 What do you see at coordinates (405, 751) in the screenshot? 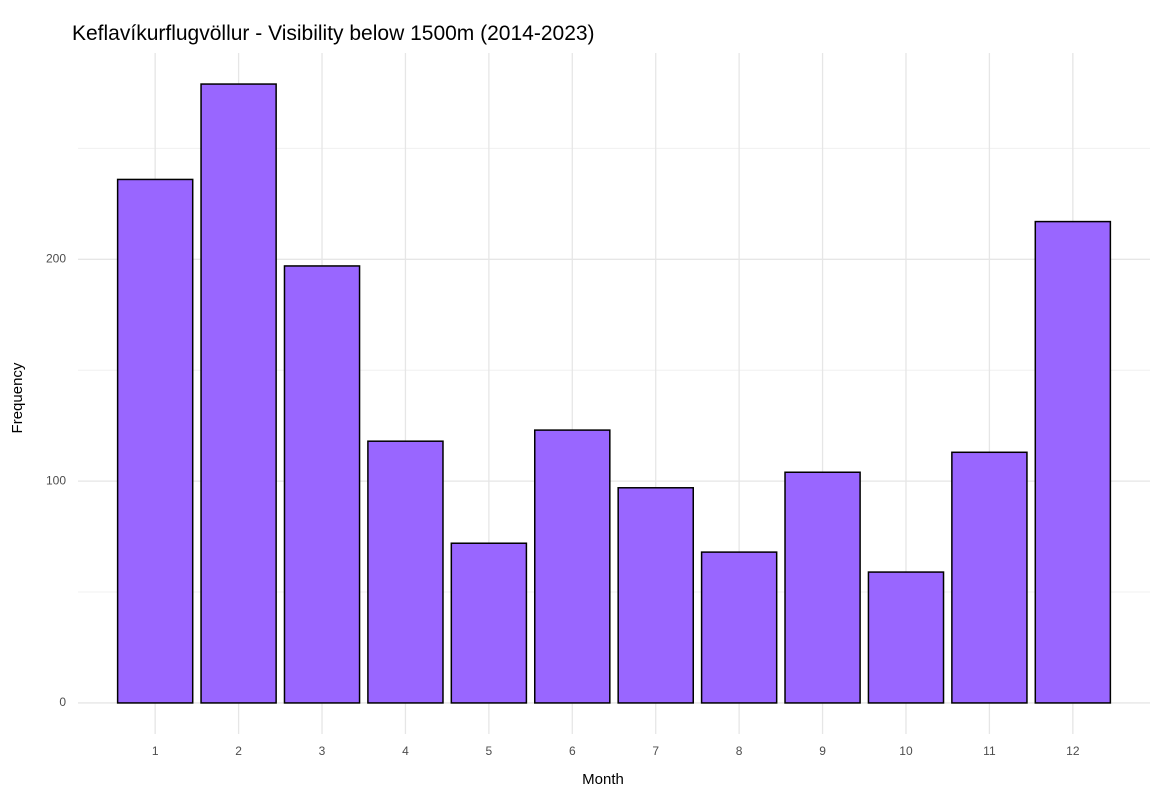
I see `x-tick-label: 4` at bounding box center [405, 751].